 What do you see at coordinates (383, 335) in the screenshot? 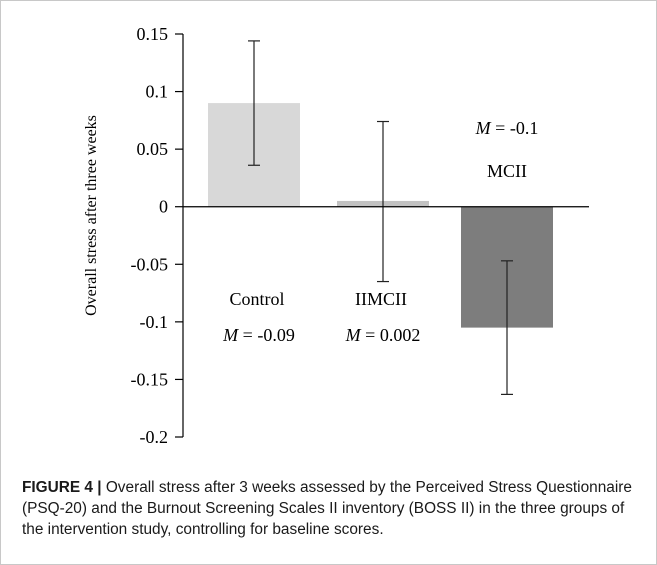
I see `annotation-mean: M = 0.002` at bounding box center [383, 335].